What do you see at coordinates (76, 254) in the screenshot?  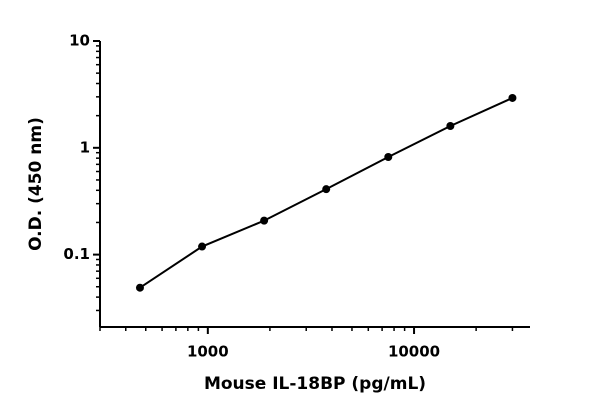 I see `y-tick-label: 0.1` at bounding box center [76, 254].